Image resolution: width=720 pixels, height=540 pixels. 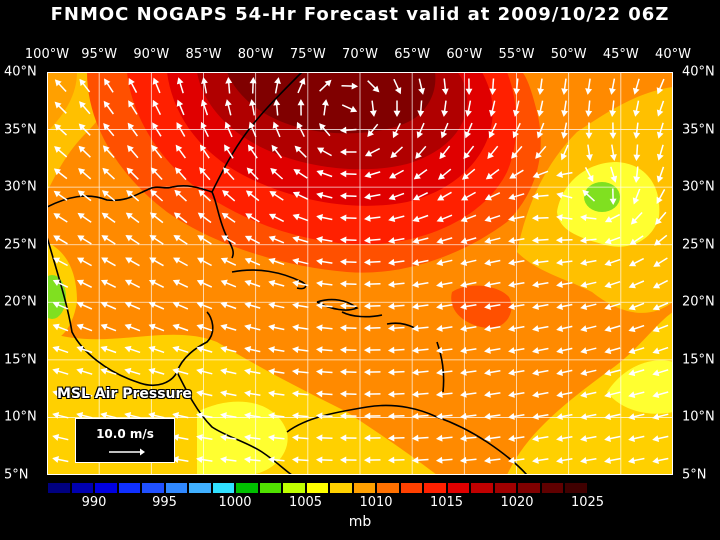 I want to click on colorbar, so click(x=317, y=488).